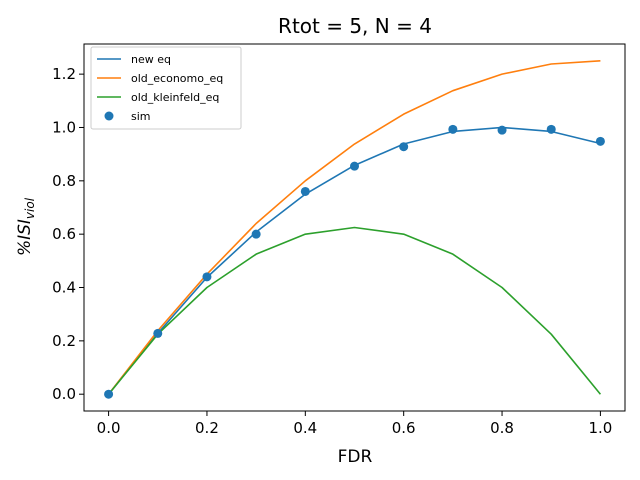 Image resolution: width=640 pixels, height=480 pixels. What do you see at coordinates (30, 208) in the screenshot?
I see `y-axis-label-sub: viol` at bounding box center [30, 208].